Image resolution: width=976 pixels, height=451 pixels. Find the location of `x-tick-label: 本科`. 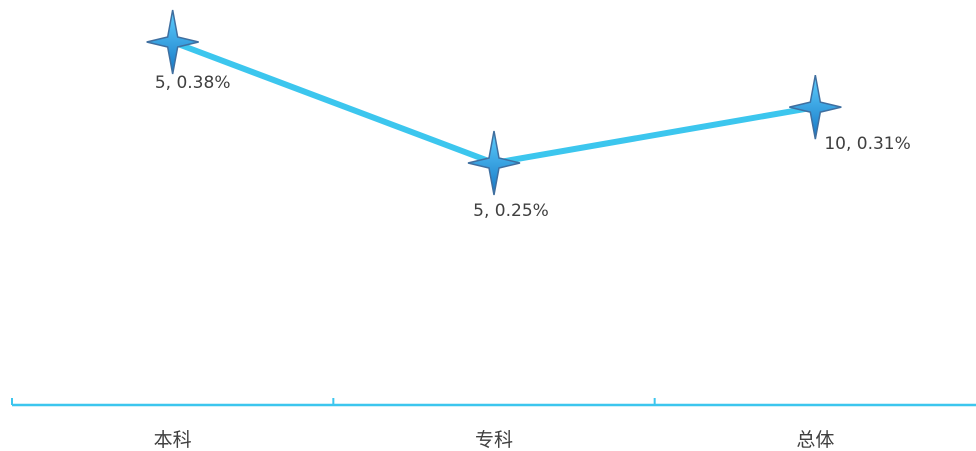

x-tick-label: 本科 is located at coordinates (173, 440).